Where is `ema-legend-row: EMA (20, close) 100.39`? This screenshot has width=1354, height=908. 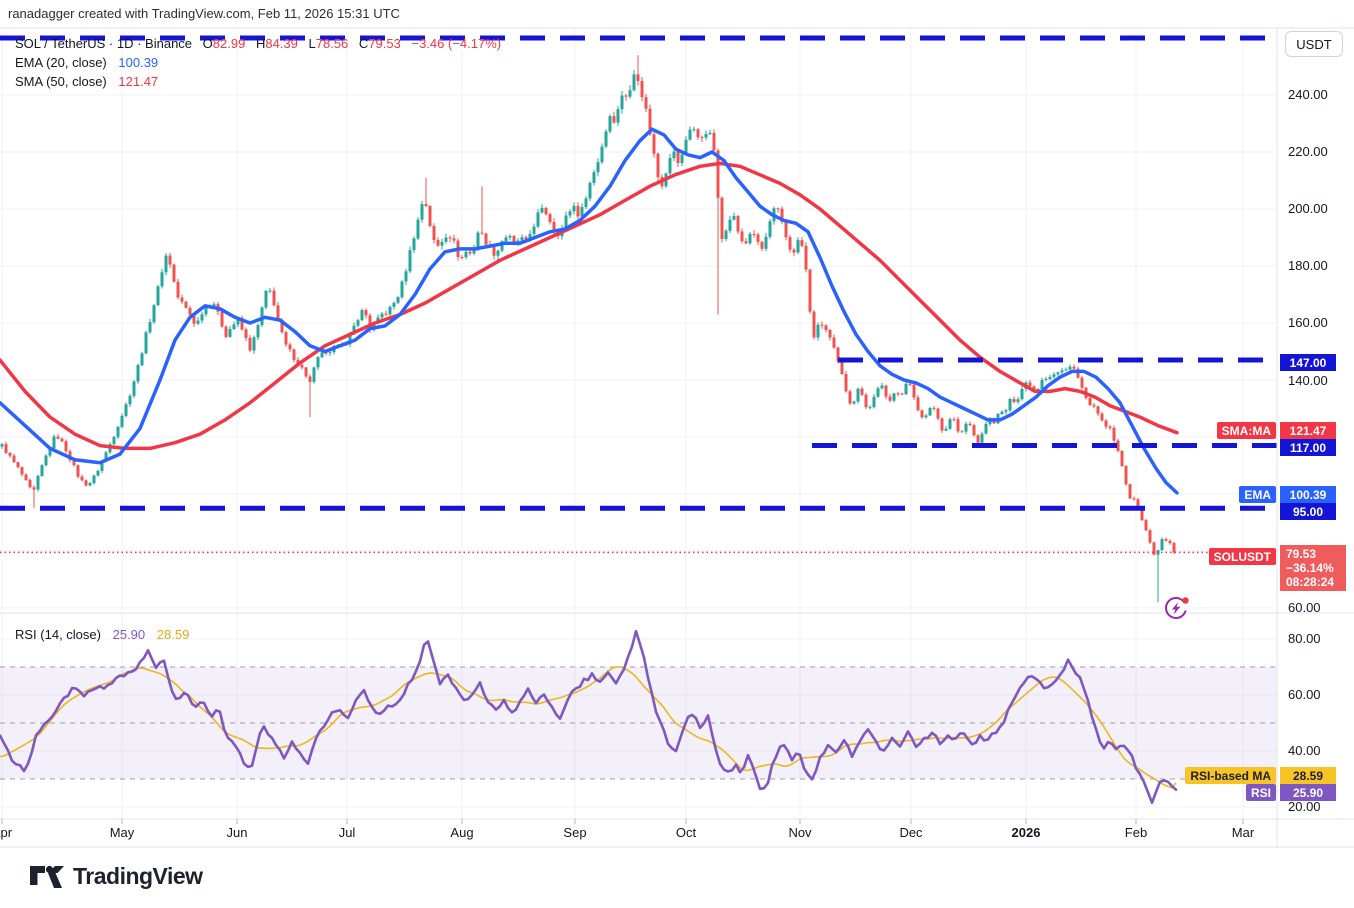
ema-legend-row: EMA (20, close) 100.39 is located at coordinates (258, 62).